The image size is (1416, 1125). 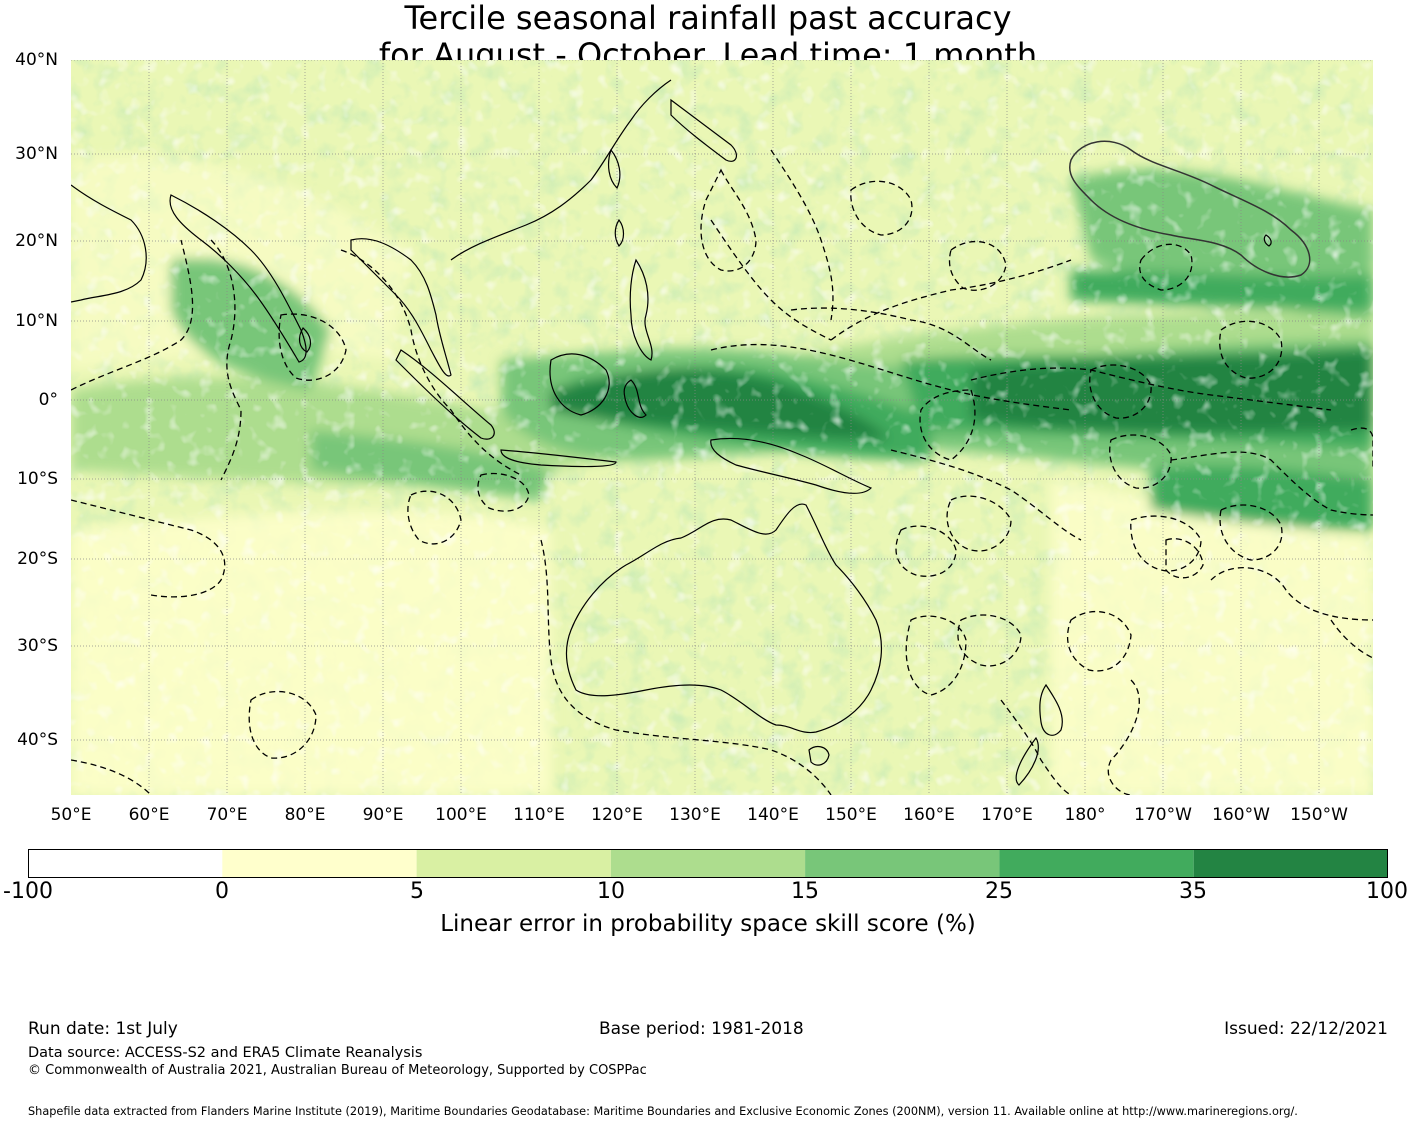 I want to click on lon-label-130e: 130°E, so click(x=695, y=815).